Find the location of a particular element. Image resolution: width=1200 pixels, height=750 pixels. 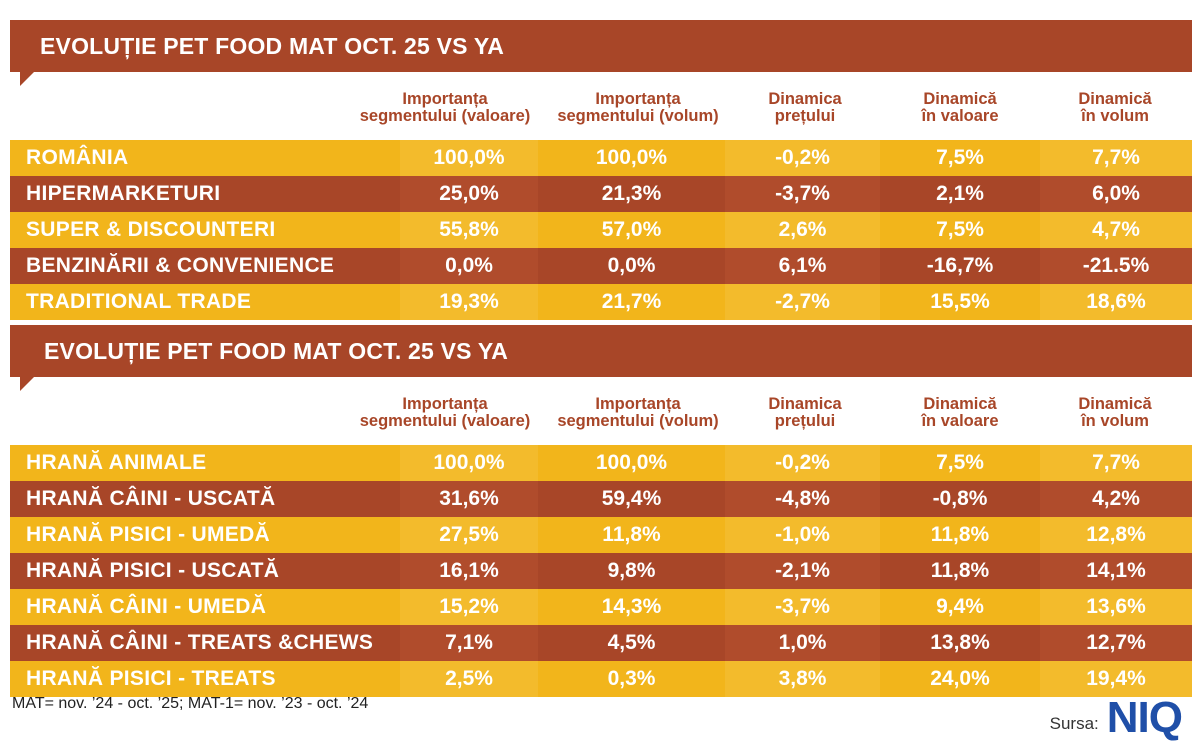

table-cell: 4,5% is located at coordinates (631, 643).